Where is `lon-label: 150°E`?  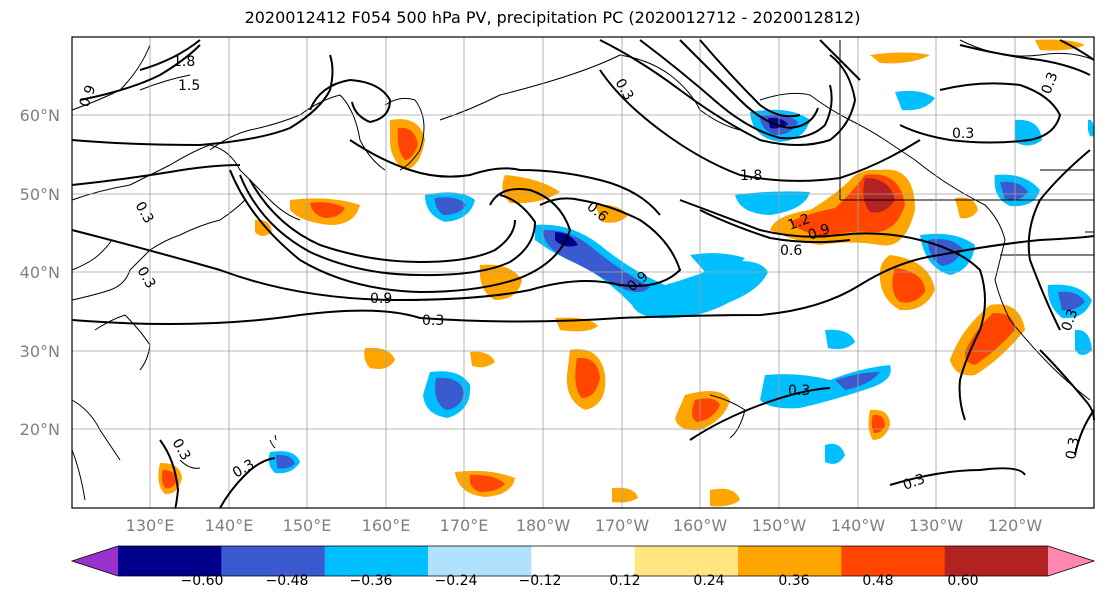
lon-label: 150°E is located at coordinates (307, 525).